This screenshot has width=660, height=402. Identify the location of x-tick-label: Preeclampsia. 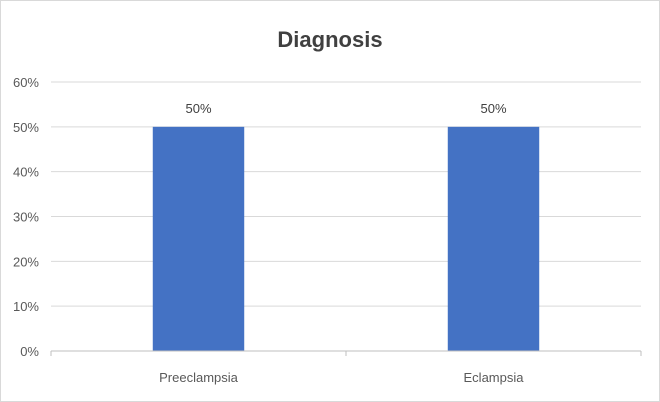
(199, 377).